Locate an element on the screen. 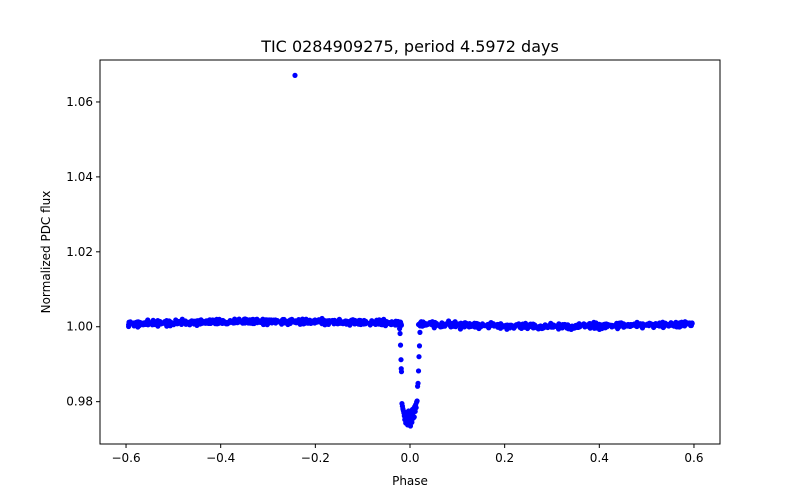  y-tick-label: 1.04 is located at coordinates (79, 177).